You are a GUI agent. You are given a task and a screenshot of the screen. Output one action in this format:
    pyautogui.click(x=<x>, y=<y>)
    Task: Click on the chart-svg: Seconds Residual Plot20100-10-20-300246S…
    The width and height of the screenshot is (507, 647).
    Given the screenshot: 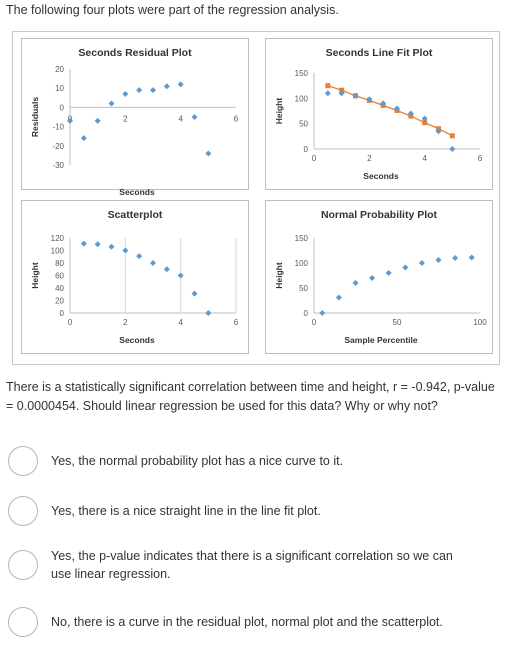 What is the action you would take?
    pyautogui.click(x=134, y=122)
    